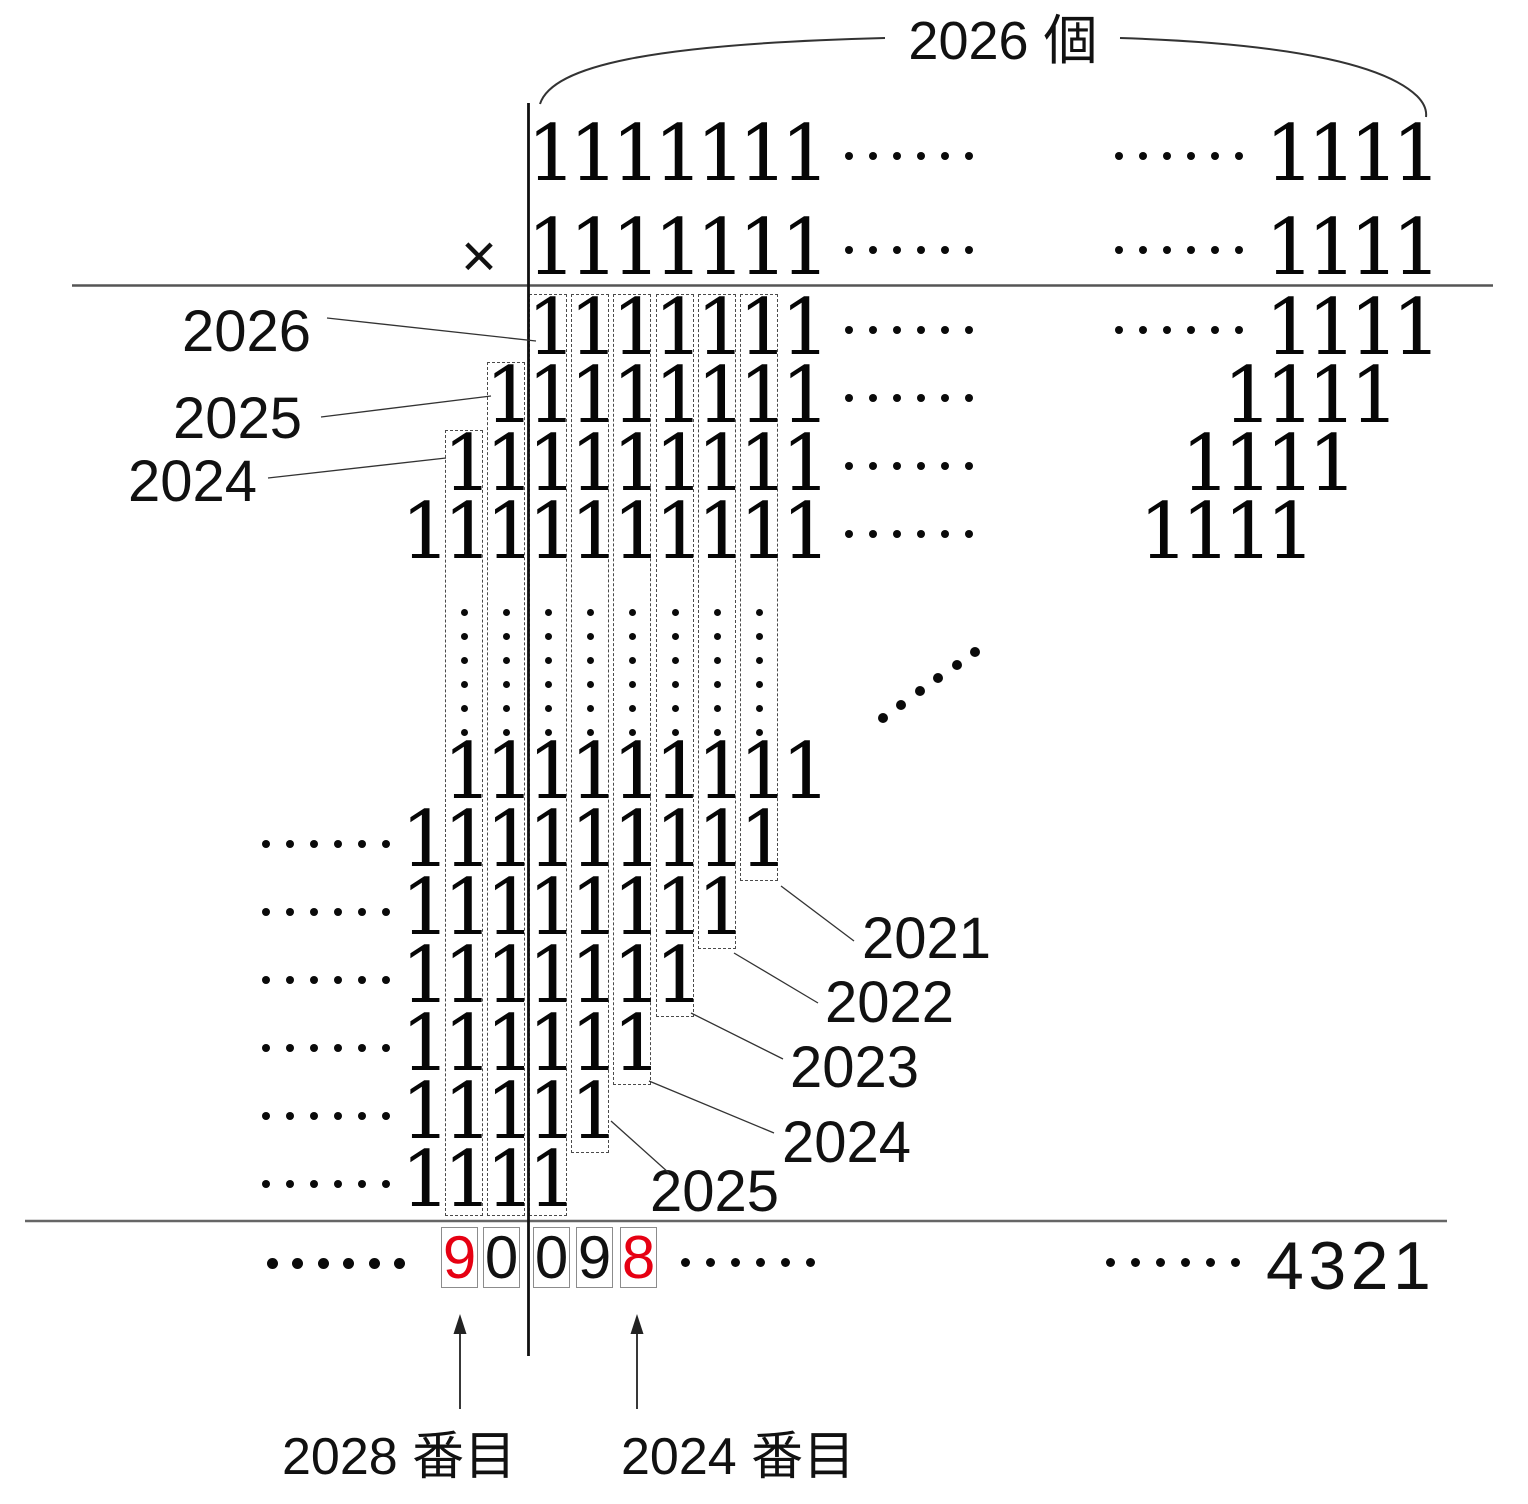 This screenshot has height=1504, width=1528. I want to click on column-highlight-box-2021-right, so click(759, 587).